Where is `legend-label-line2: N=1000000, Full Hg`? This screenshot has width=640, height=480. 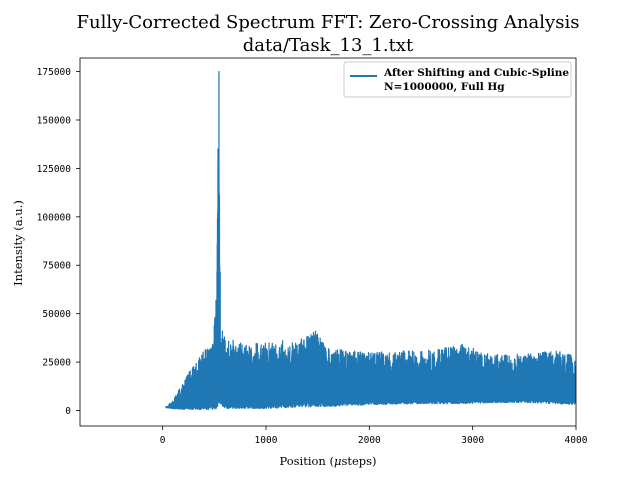
legend-label-line2: N=1000000, Full Hg is located at coordinates (444, 87).